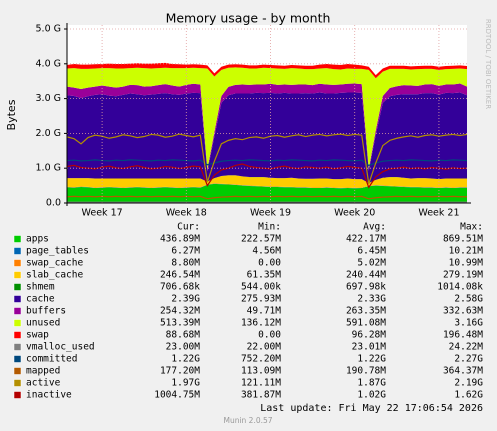 The height and width of the screenshot is (431, 497). What do you see at coordinates (438, 213) in the screenshot?
I see `x-tick-label: Week 21` at bounding box center [438, 213].